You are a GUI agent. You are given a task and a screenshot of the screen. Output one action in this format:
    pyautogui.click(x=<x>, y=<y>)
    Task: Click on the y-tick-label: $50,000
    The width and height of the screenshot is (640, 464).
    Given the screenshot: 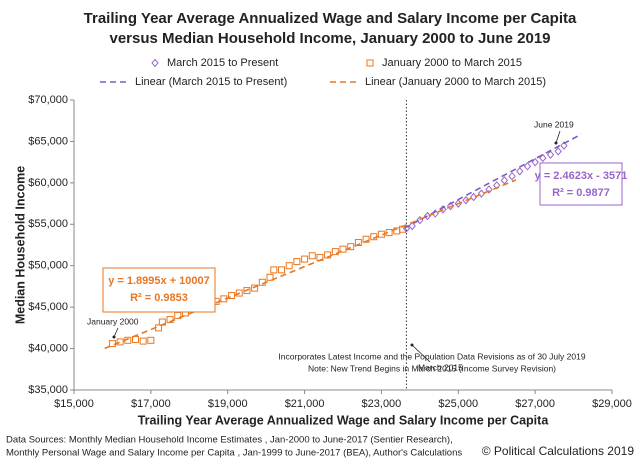 What is the action you would take?
    pyautogui.click(x=48, y=266)
    